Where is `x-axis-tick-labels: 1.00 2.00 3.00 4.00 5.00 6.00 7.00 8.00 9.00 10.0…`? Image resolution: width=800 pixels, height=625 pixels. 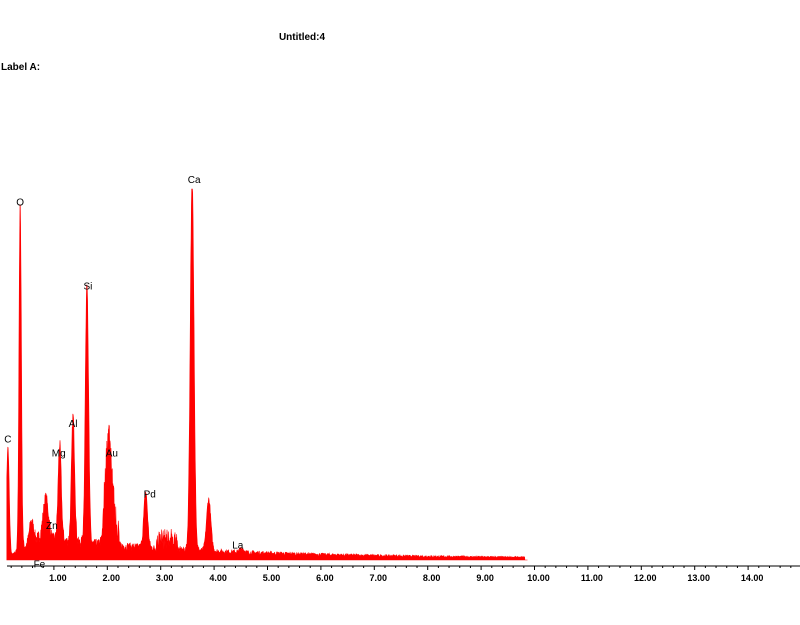
x-axis-tick-labels: 1.00 2.00 3.00 4.00 5.00 6.00 7.00 8.00 9.00 10.0… is located at coordinates (406, 578).